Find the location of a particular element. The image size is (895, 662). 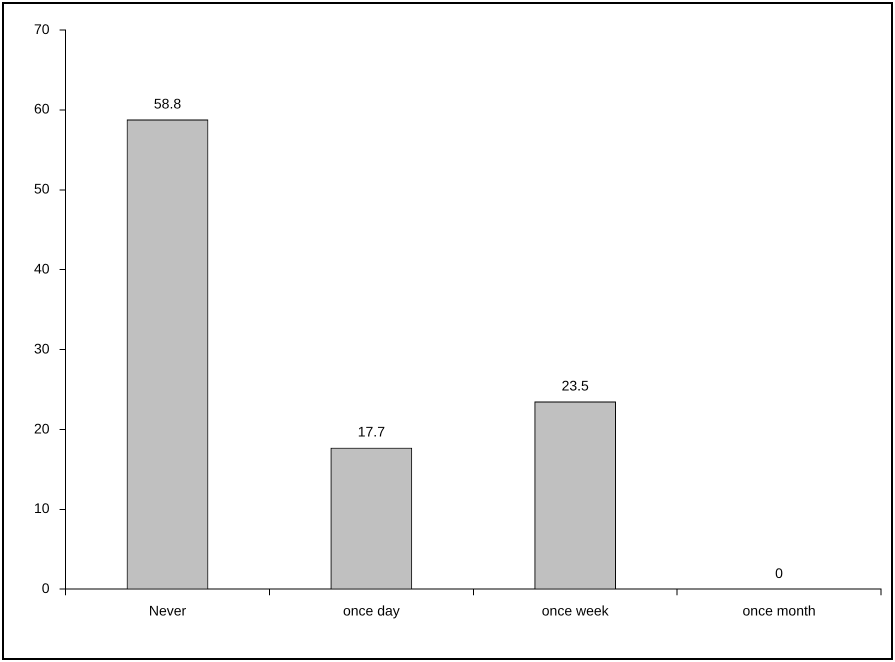

y-tick-label: 60 is located at coordinates (42, 108).